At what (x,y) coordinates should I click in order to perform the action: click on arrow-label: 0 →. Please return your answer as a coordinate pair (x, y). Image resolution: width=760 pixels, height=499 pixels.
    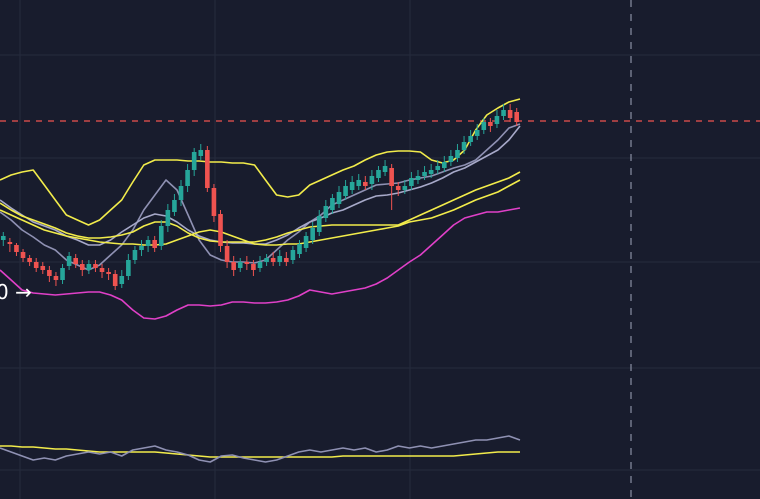
    Looking at the image, I should click on (16, 292).